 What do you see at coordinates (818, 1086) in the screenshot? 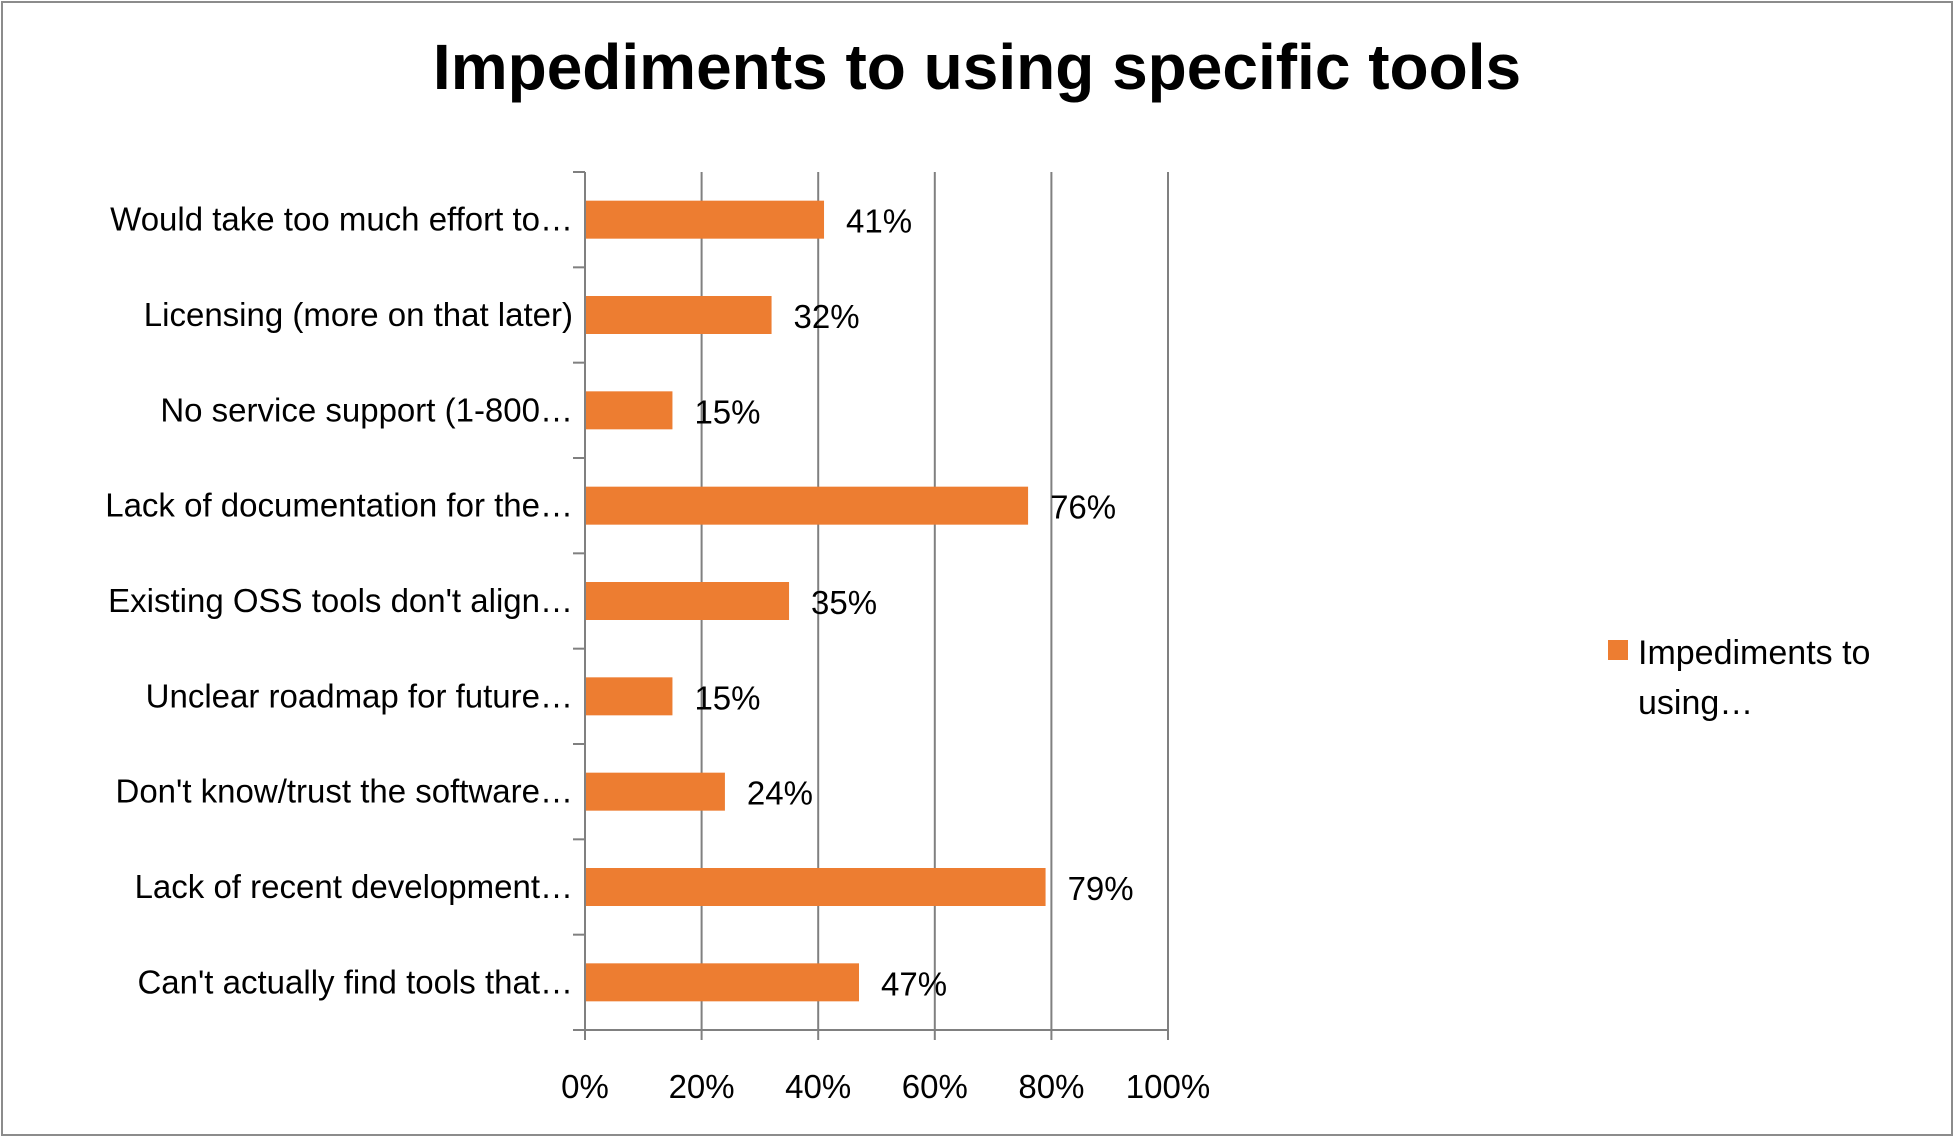
I see `x-tick-label: 40%` at bounding box center [818, 1086].